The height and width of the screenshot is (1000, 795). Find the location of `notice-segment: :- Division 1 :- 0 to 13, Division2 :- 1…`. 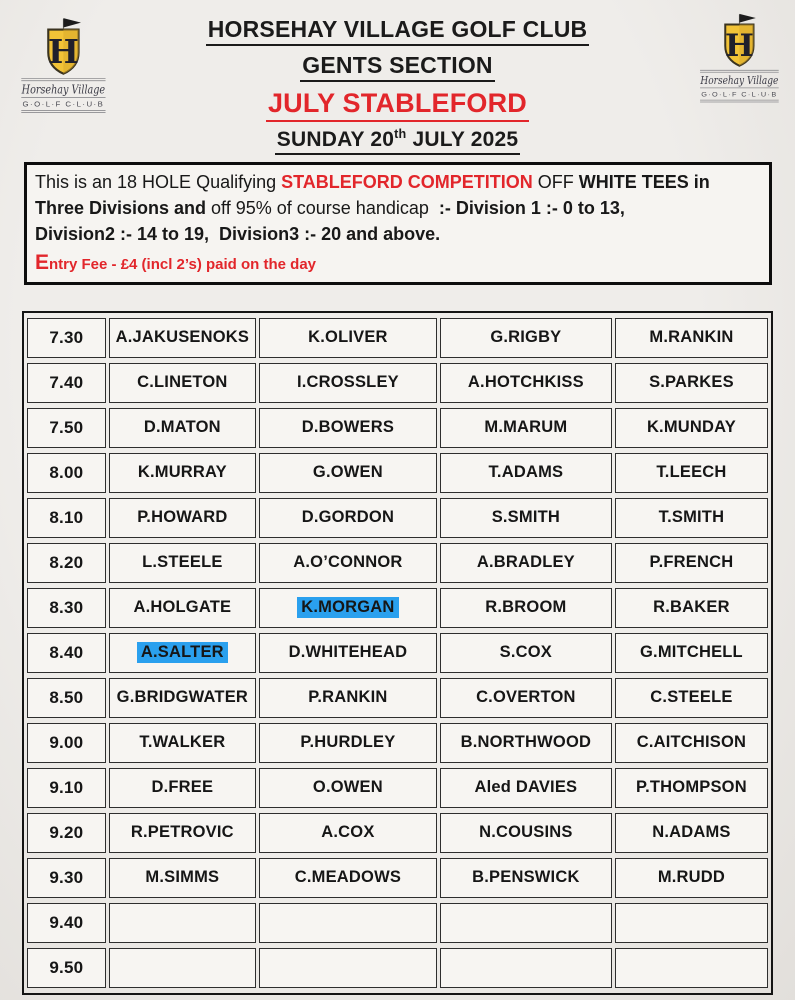

notice-segment: :- Division 1 :- 0 to 13, Division2 :- 1… is located at coordinates (330, 221).